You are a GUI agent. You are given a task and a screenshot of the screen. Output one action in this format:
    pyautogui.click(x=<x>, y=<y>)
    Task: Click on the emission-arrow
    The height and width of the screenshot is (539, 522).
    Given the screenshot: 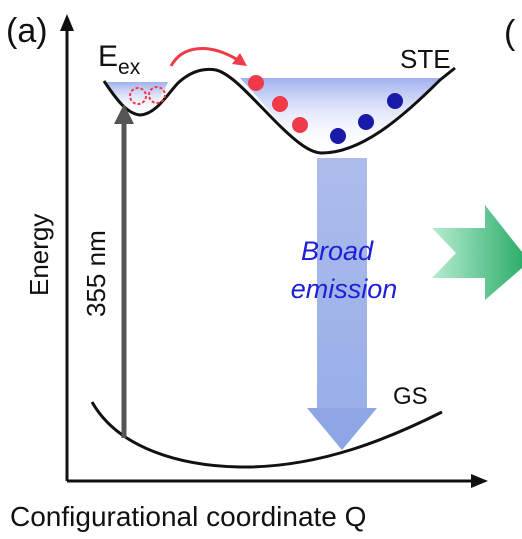 What is the action you would take?
    pyautogui.click(x=342, y=304)
    